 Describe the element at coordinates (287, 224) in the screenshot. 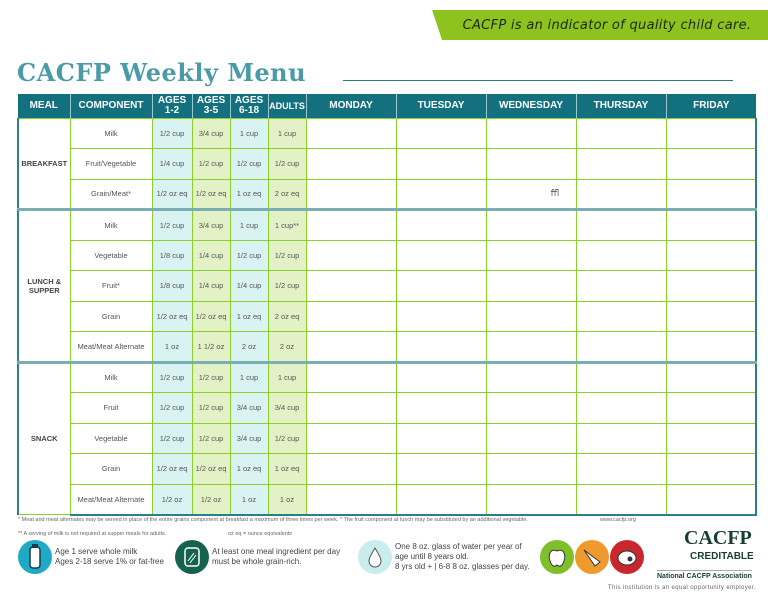

I see `portion-ad: 1 cup**` at that location.